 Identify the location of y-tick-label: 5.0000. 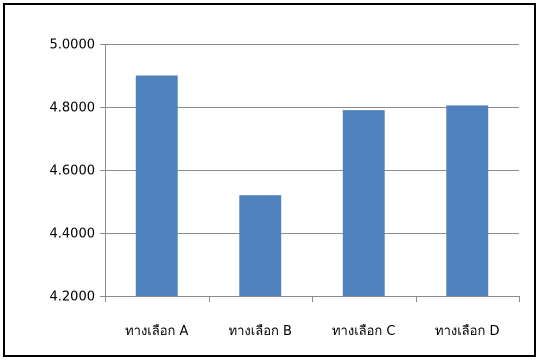
(73, 45).